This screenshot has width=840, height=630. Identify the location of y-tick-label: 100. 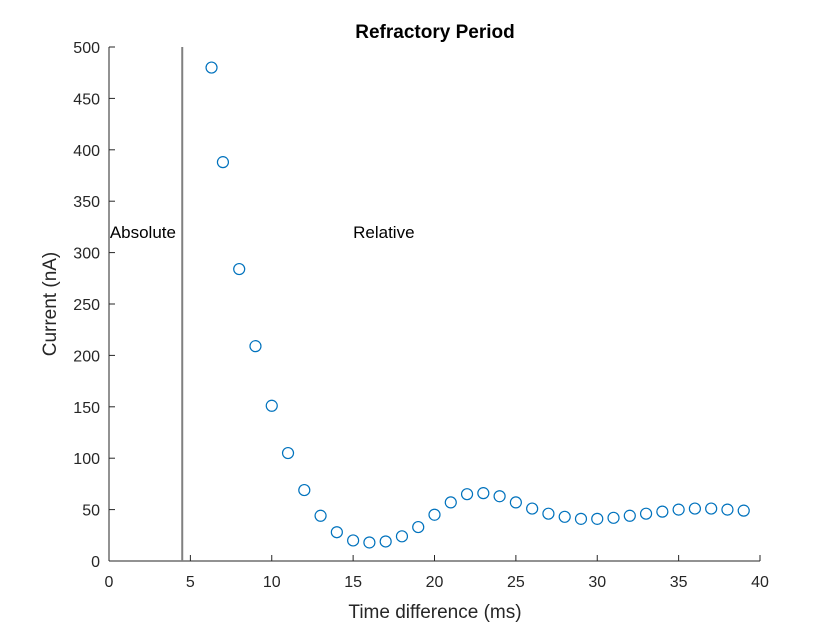
(86, 459).